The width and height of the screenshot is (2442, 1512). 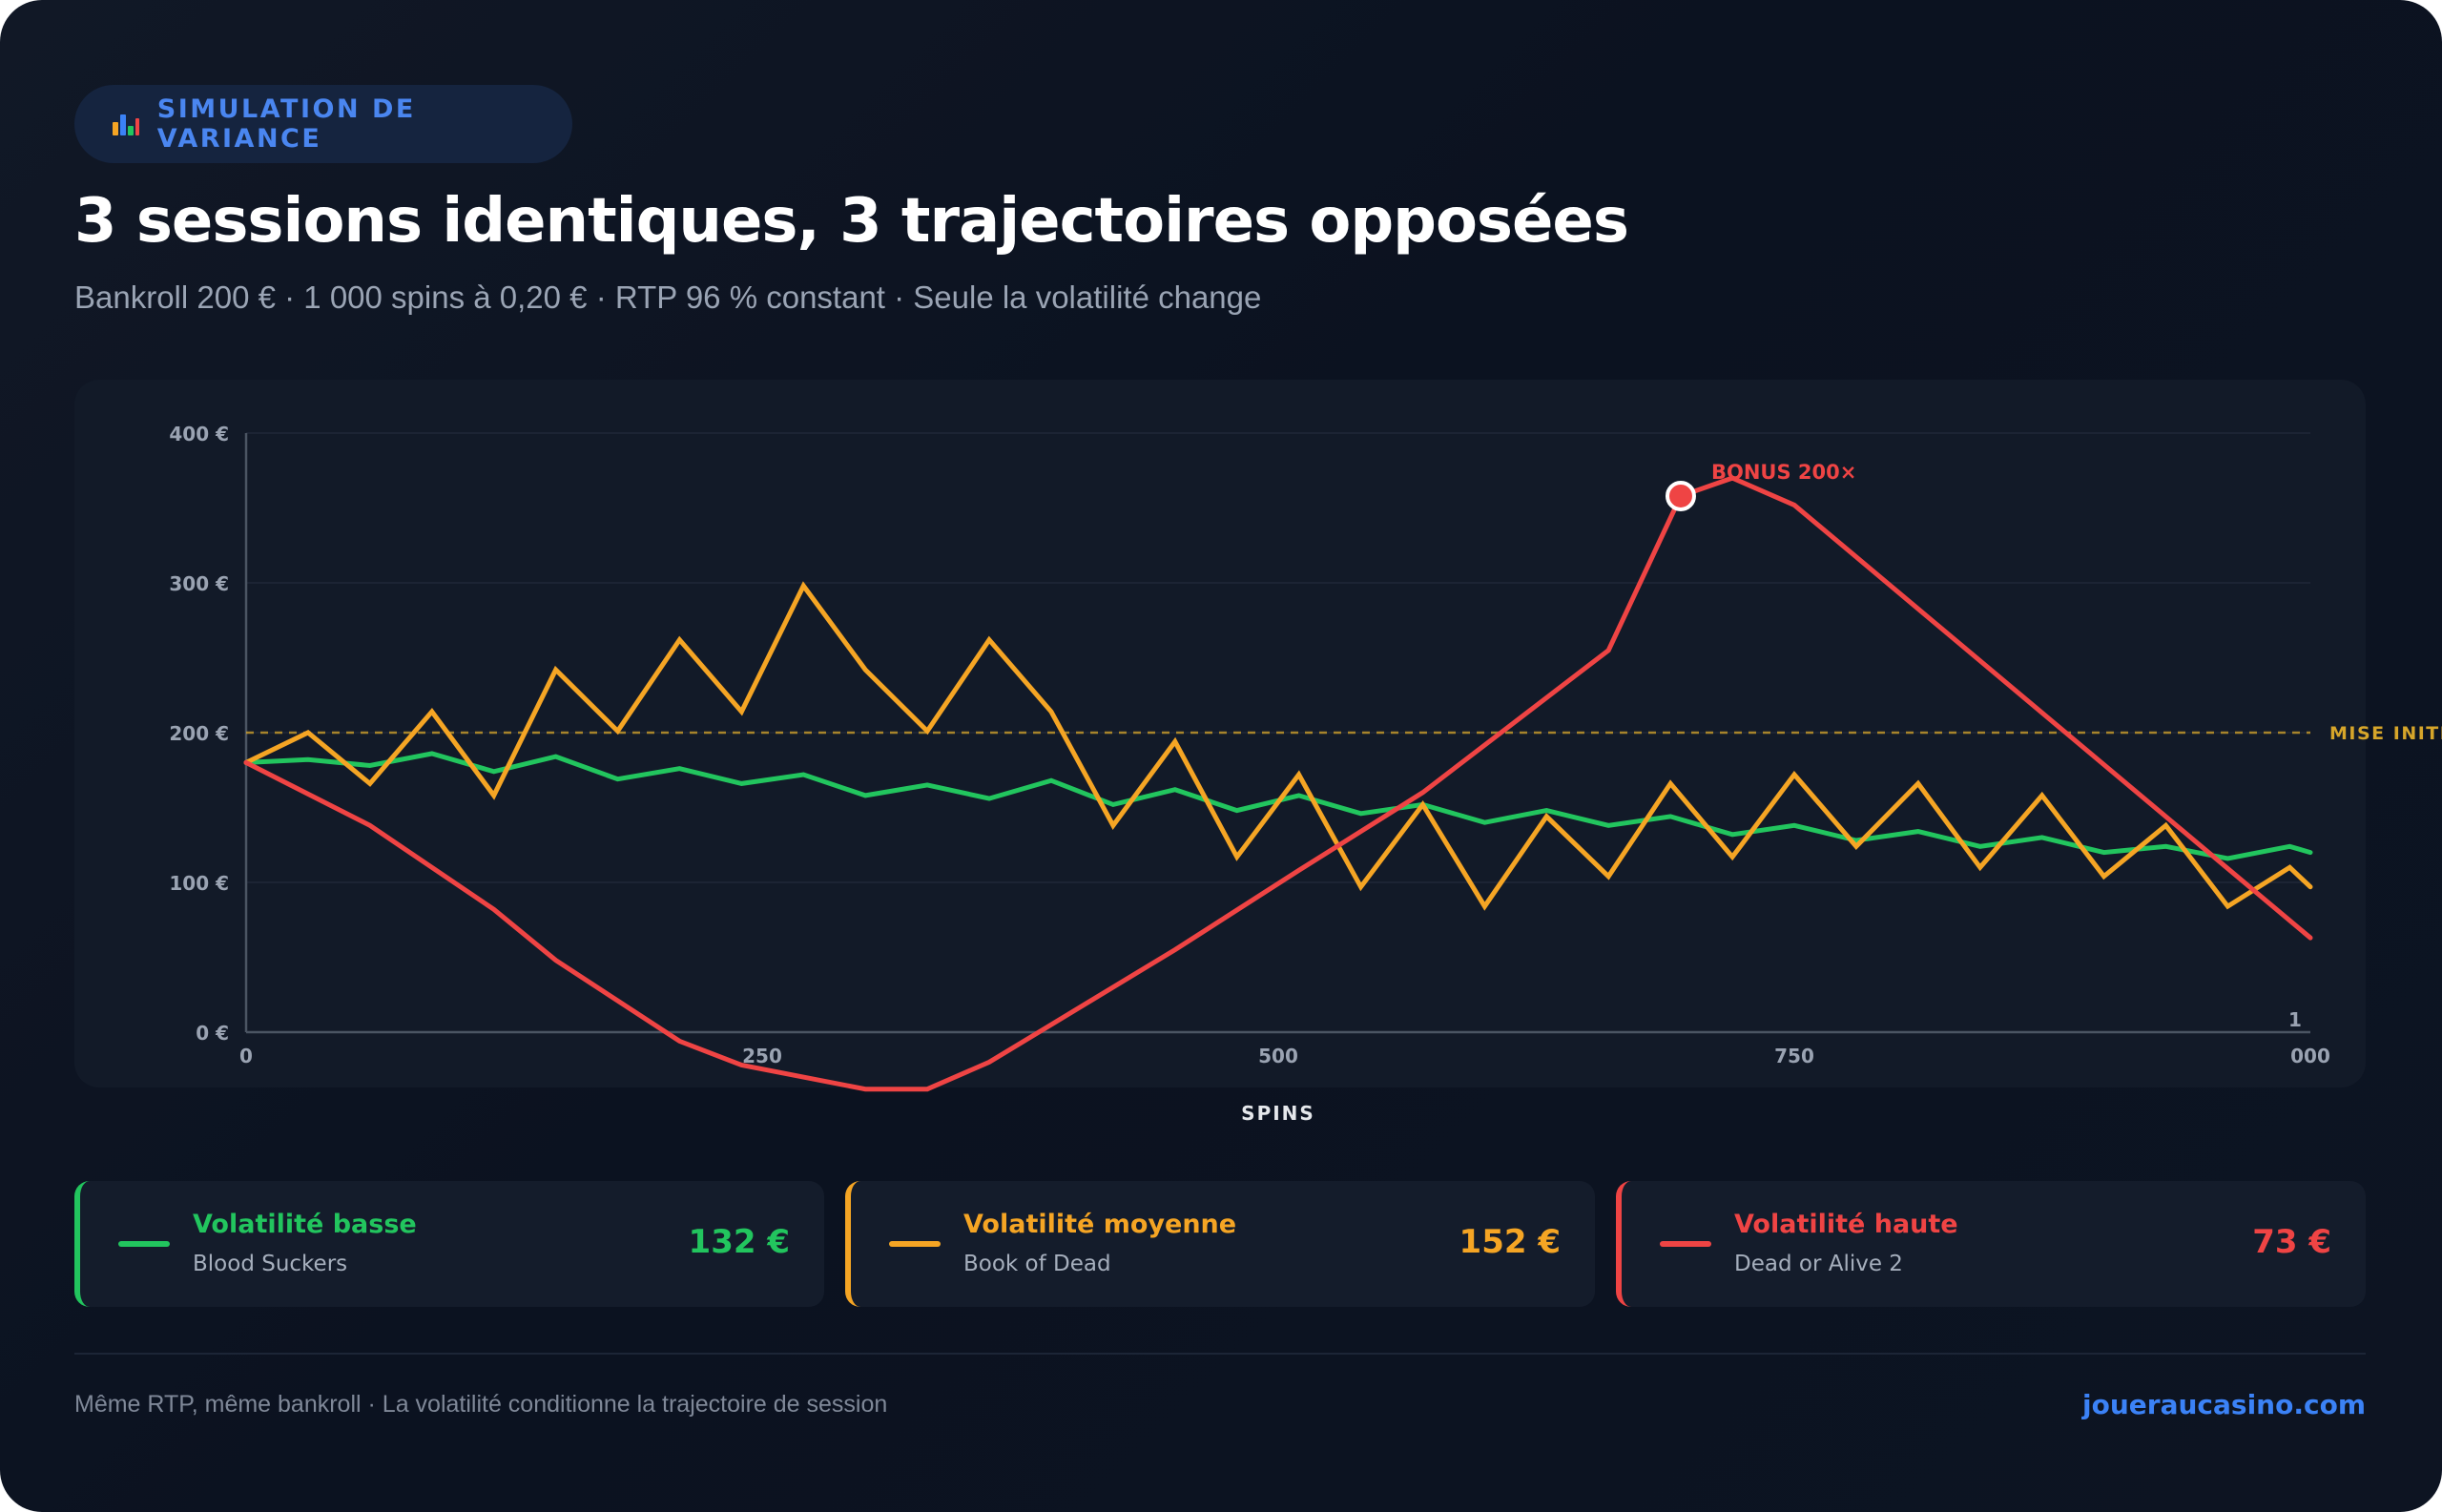 What do you see at coordinates (212, 1033) in the screenshot?
I see `y-tick-label: 0 €` at bounding box center [212, 1033].